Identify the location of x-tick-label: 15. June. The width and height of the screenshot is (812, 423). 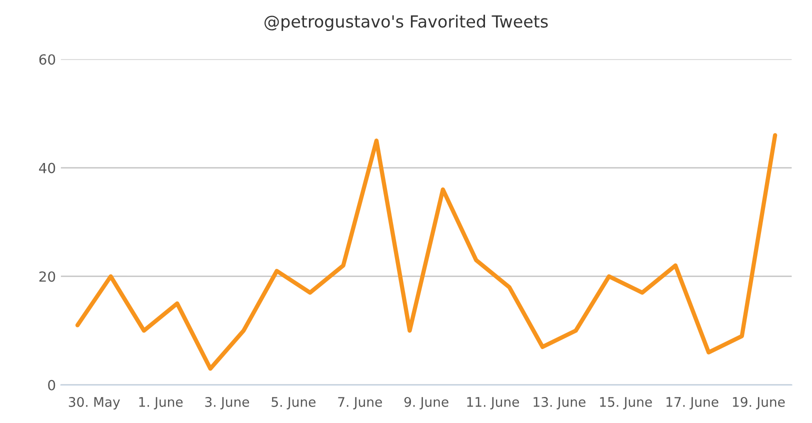
(626, 403).